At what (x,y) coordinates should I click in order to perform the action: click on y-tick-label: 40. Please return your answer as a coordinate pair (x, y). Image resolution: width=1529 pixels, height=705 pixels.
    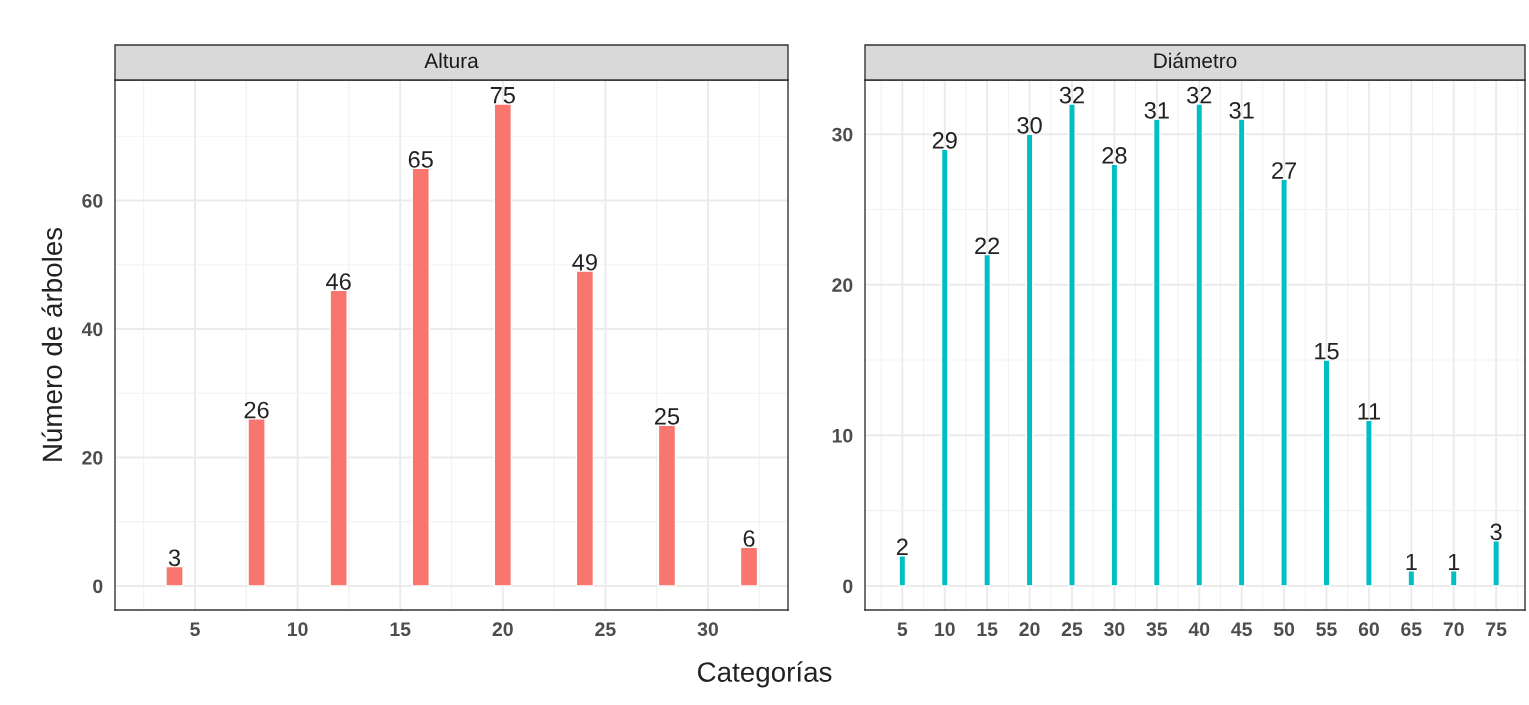
    Looking at the image, I should click on (92, 329).